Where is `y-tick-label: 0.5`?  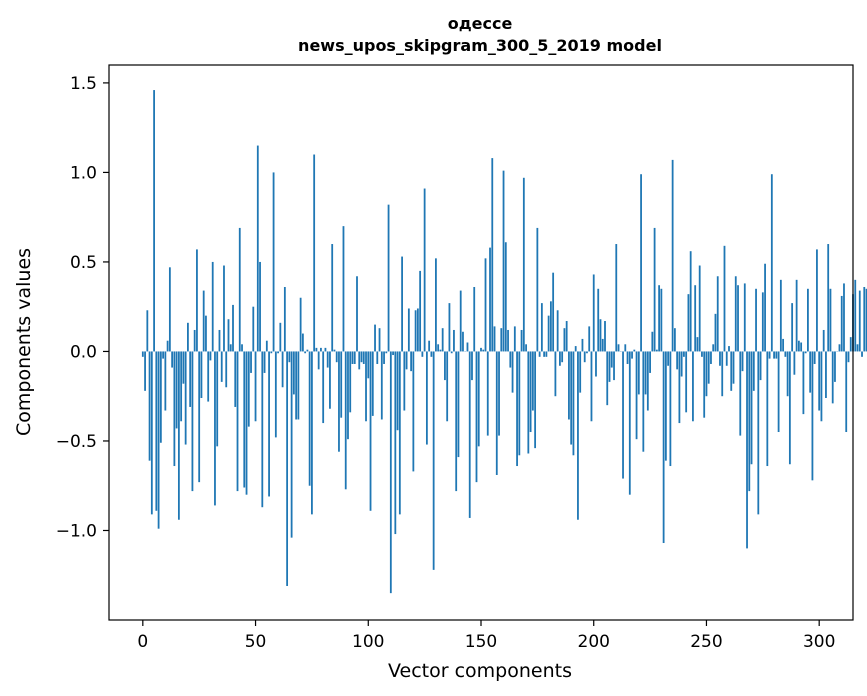
y-tick-label: 0.5 is located at coordinates (83, 263).